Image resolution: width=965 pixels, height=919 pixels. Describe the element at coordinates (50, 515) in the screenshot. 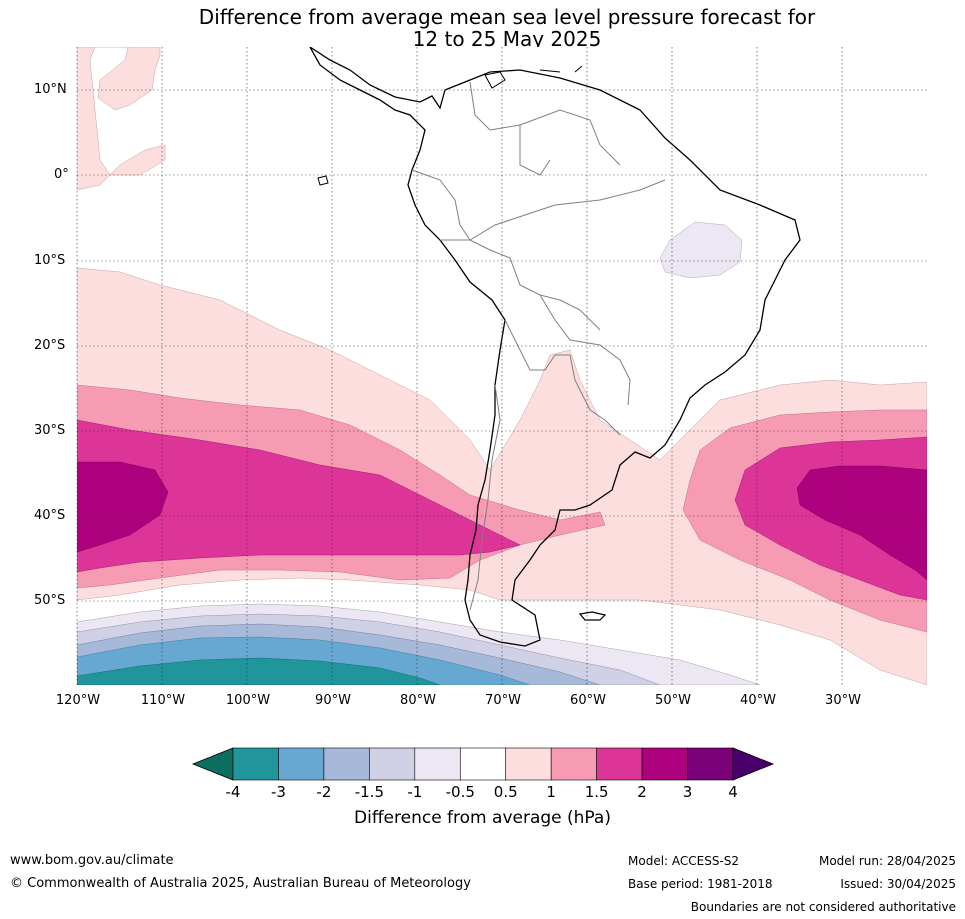

I see `lat-label-40s: 40°S` at that location.